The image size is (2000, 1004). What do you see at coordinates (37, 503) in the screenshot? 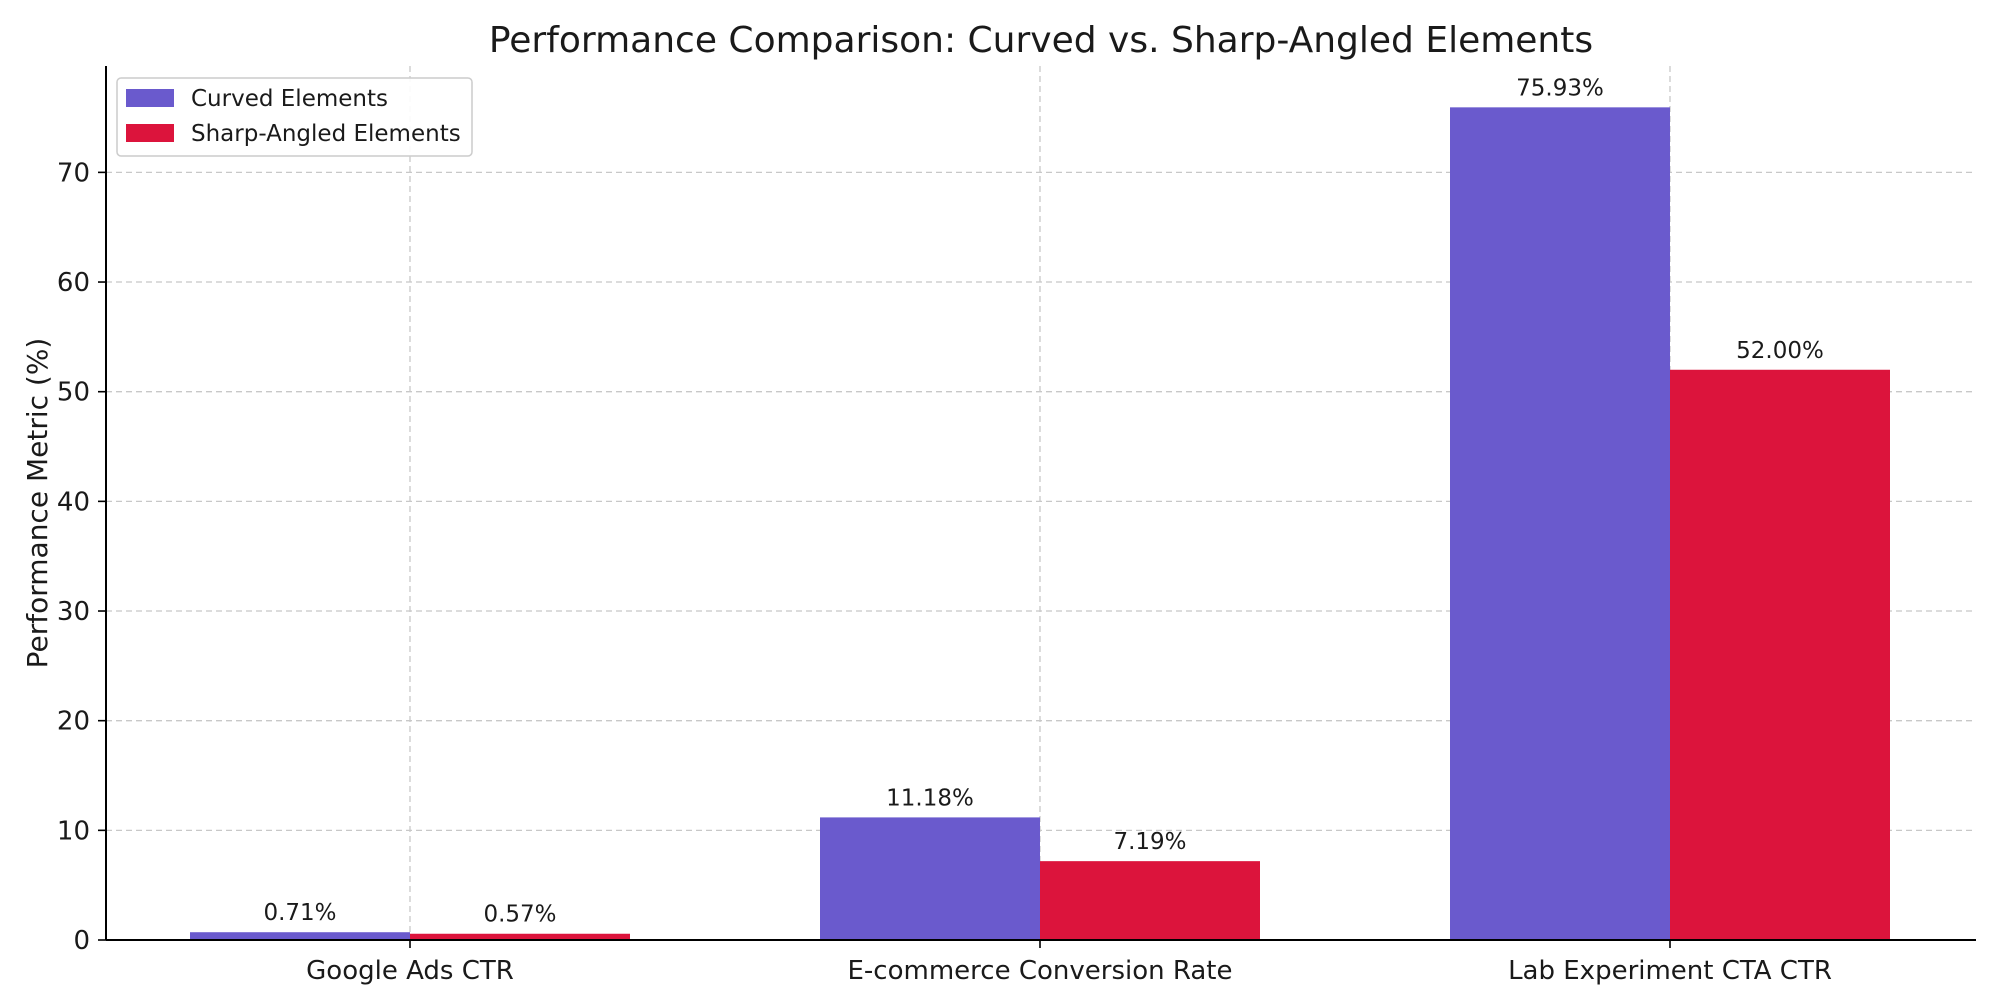
I see `y-axis-title: Performance Metric (%)` at bounding box center [37, 503].